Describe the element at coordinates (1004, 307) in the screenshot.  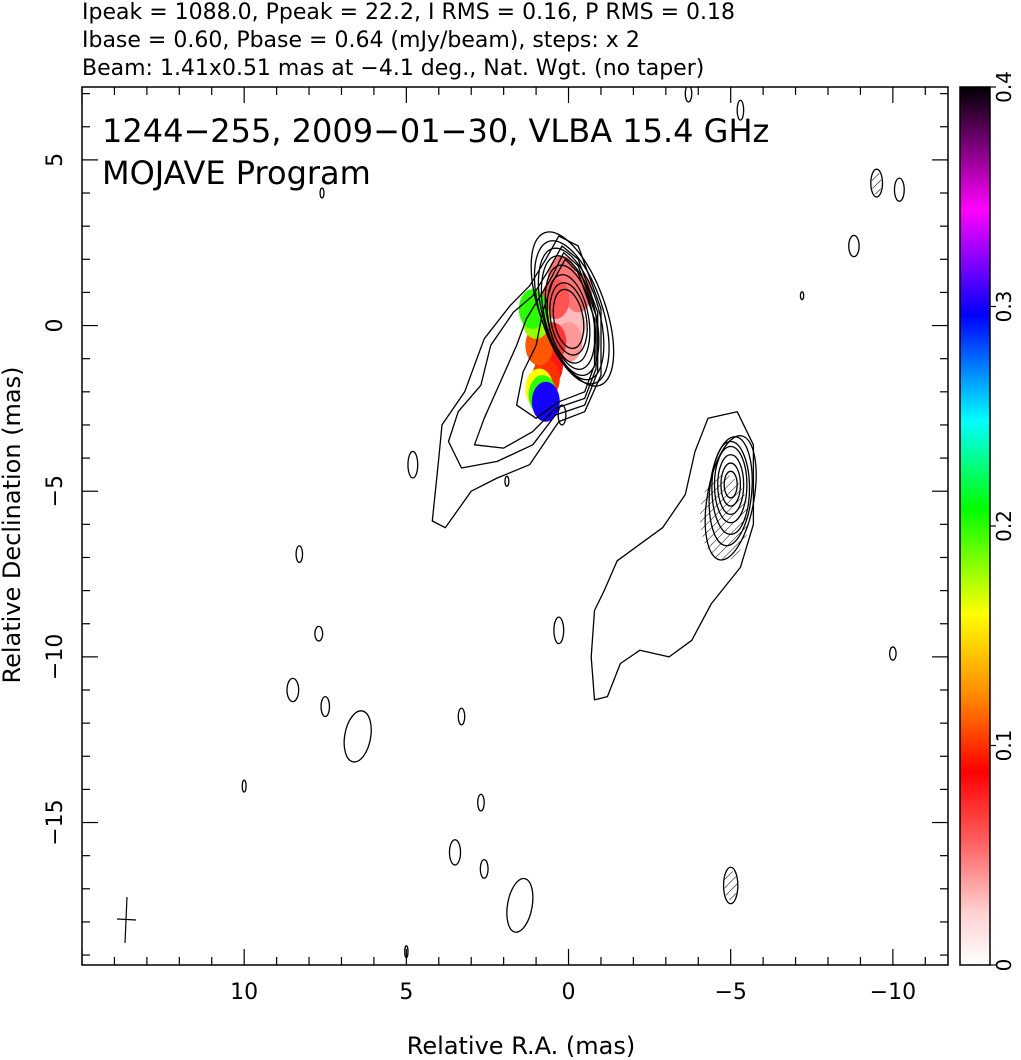
I see `colorbar-tick-label: 0.3` at that location.